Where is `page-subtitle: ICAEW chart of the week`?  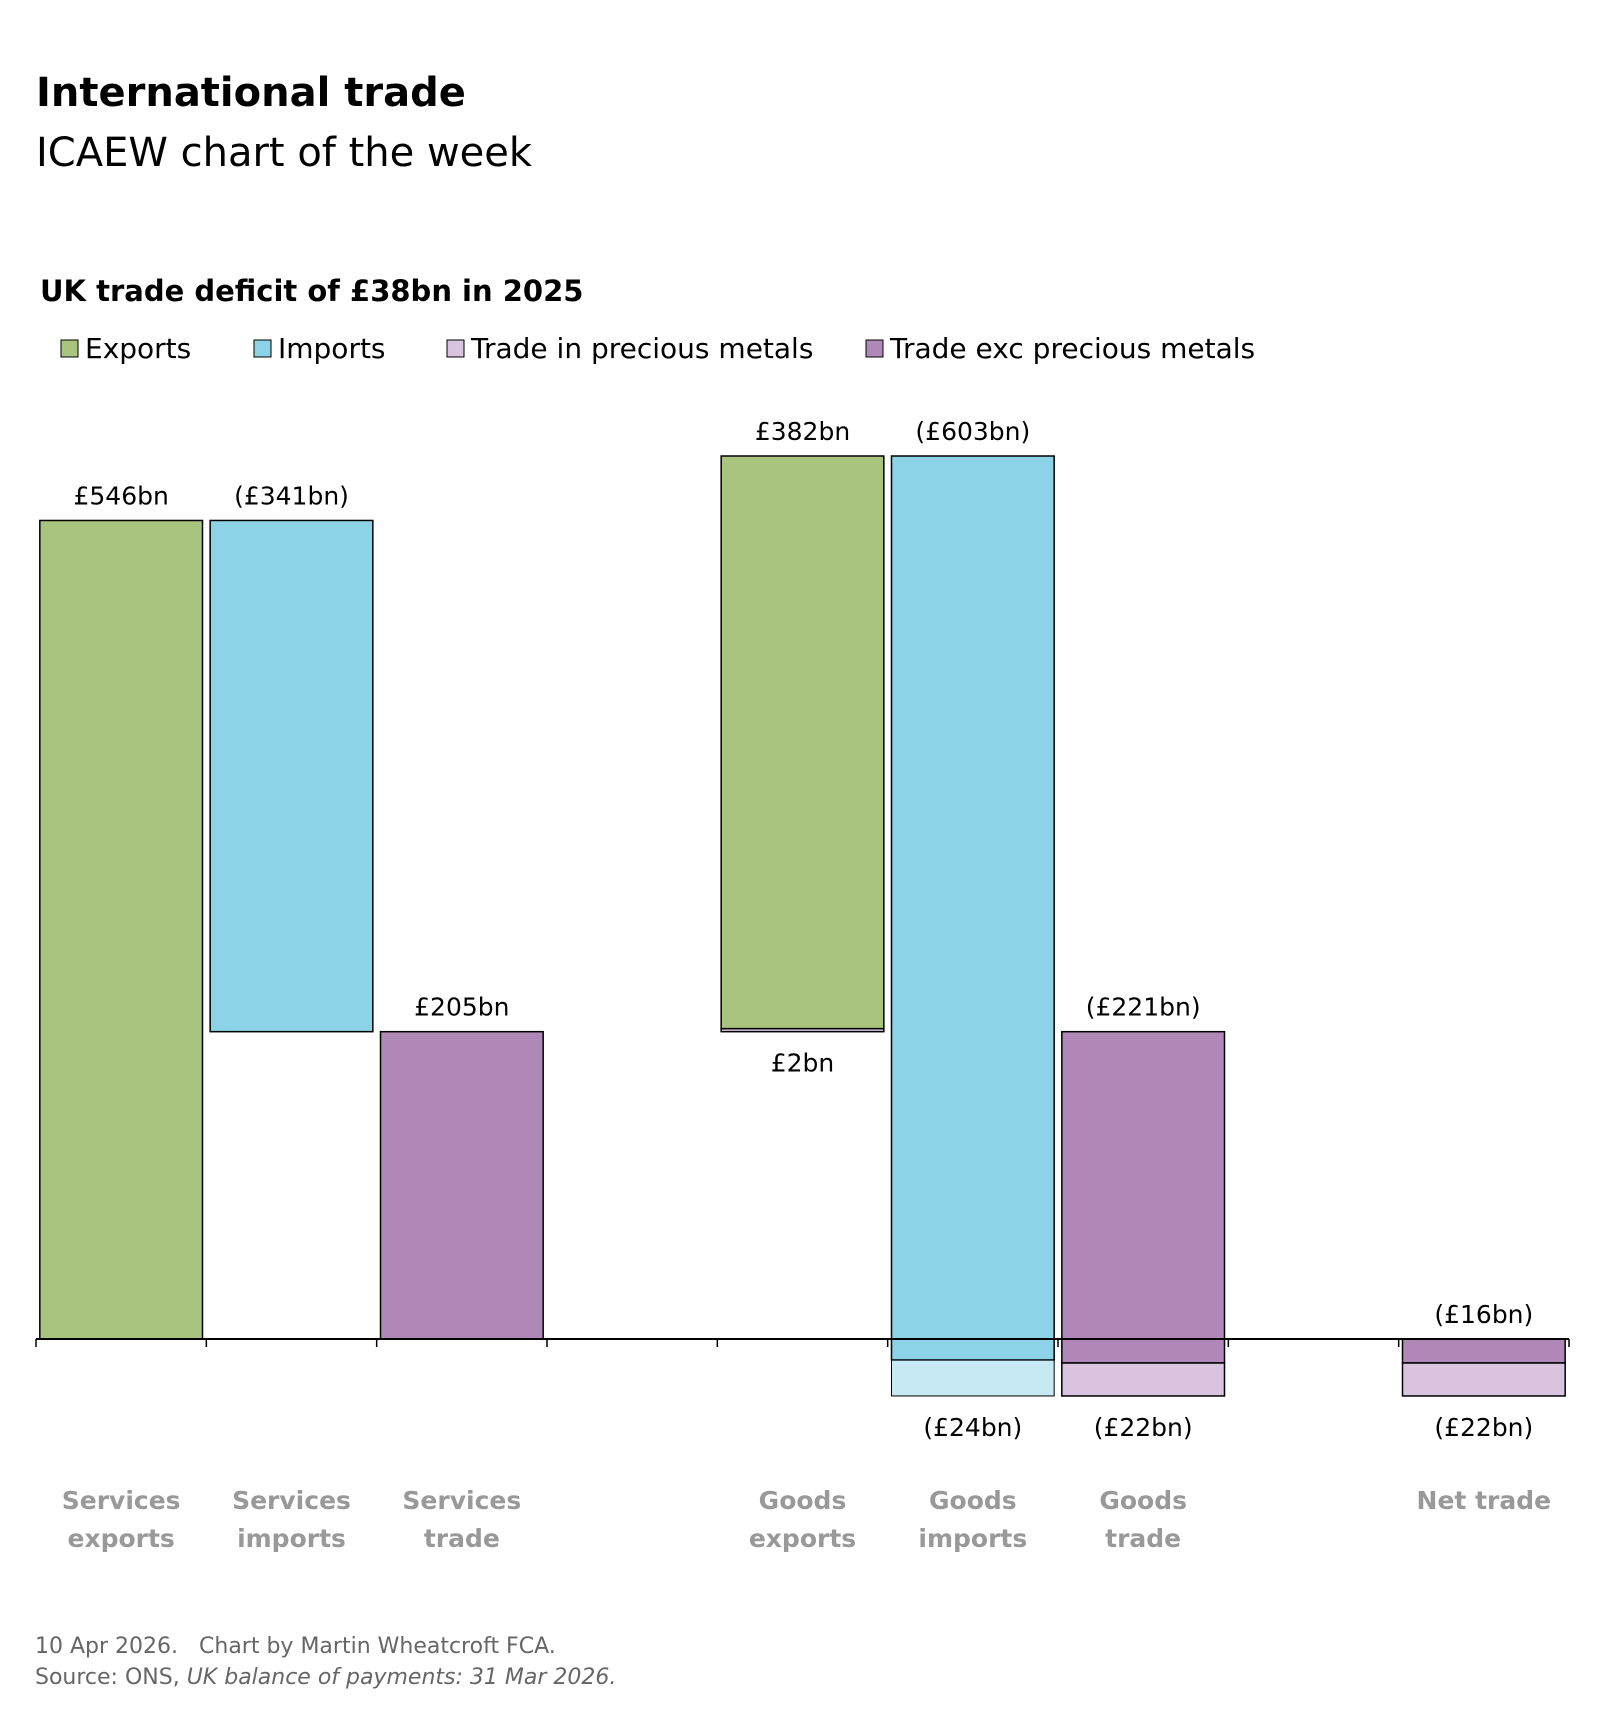
page-subtitle: ICAEW chart of the week is located at coordinates (284, 153).